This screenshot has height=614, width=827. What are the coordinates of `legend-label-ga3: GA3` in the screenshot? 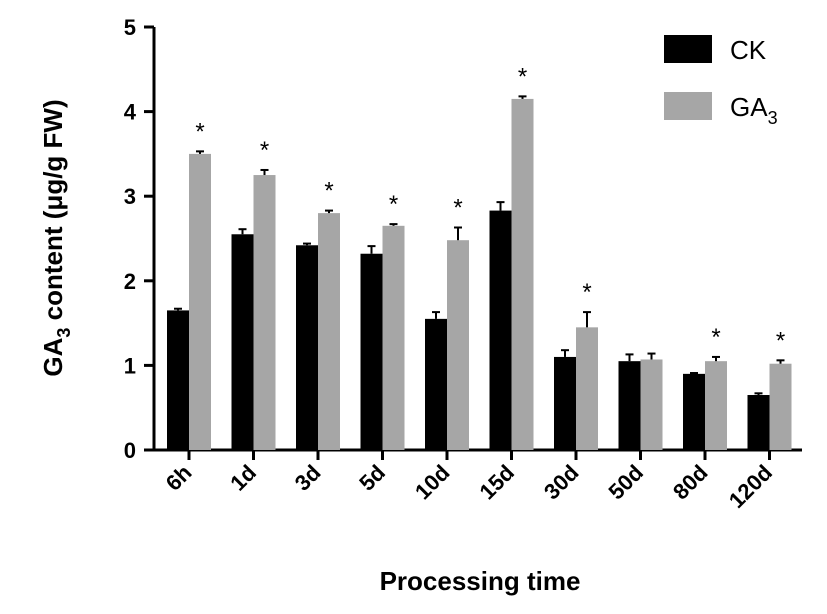 It's located at (754, 110).